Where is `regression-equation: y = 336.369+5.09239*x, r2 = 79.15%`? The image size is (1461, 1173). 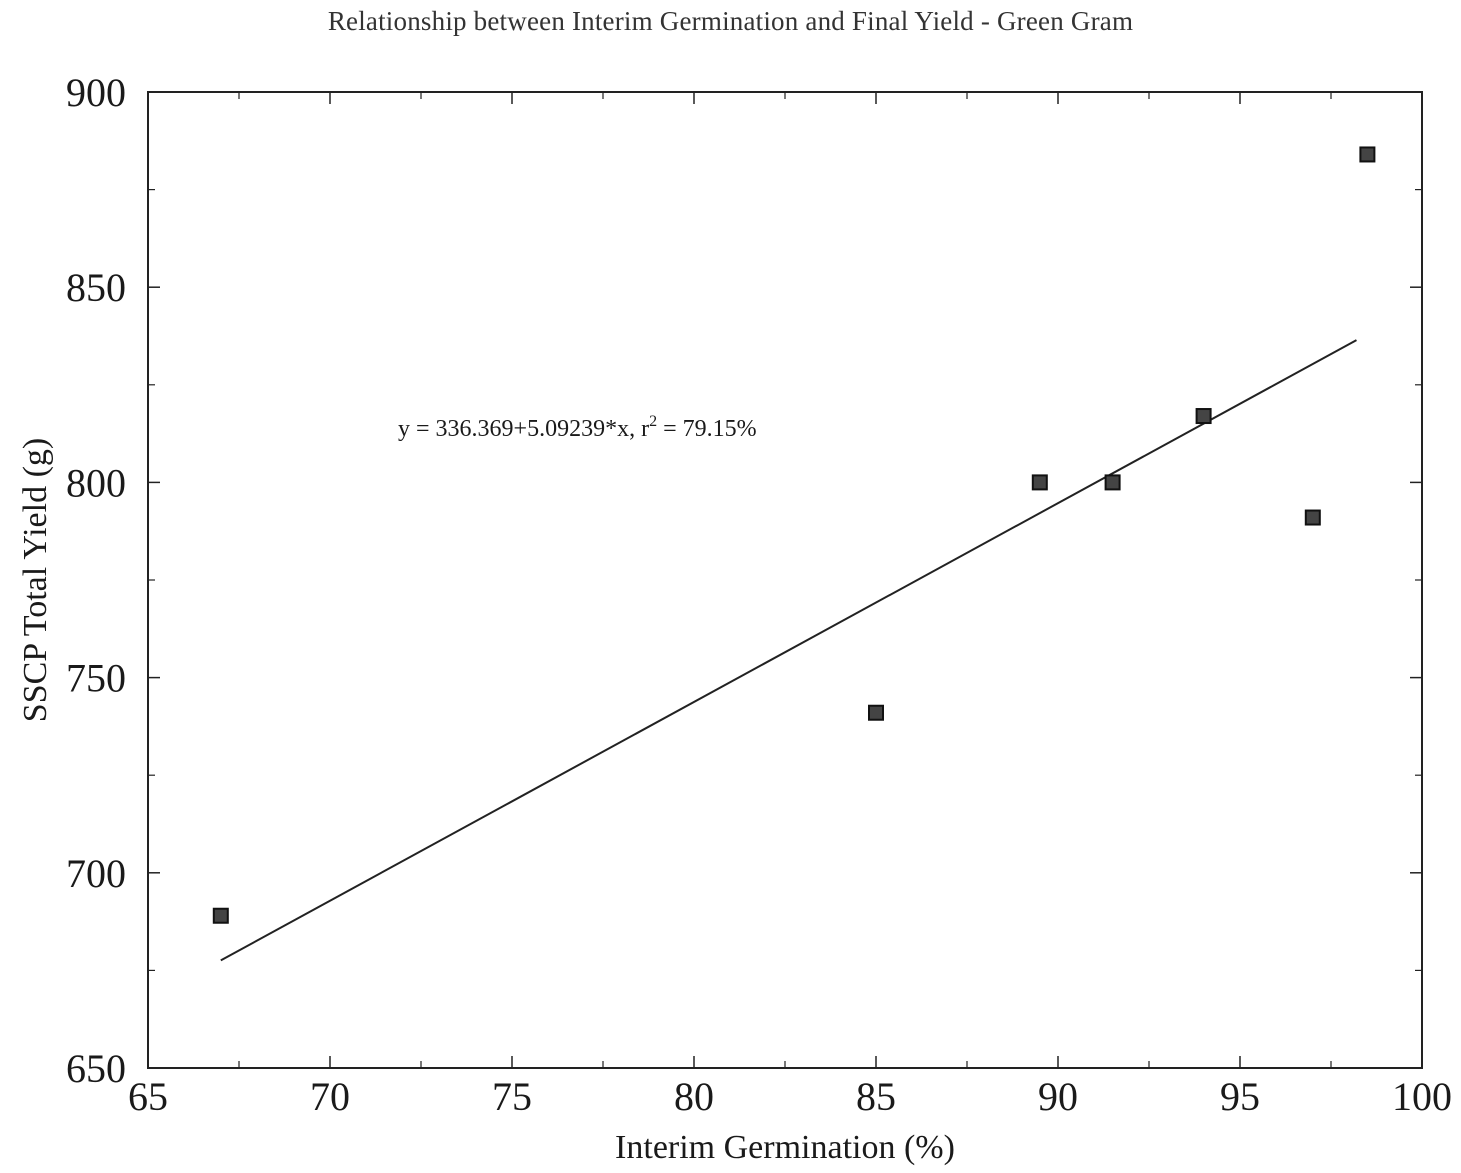 regression-equation: y = 336.369+5.09239*x, r2 = 79.15% is located at coordinates (577, 427).